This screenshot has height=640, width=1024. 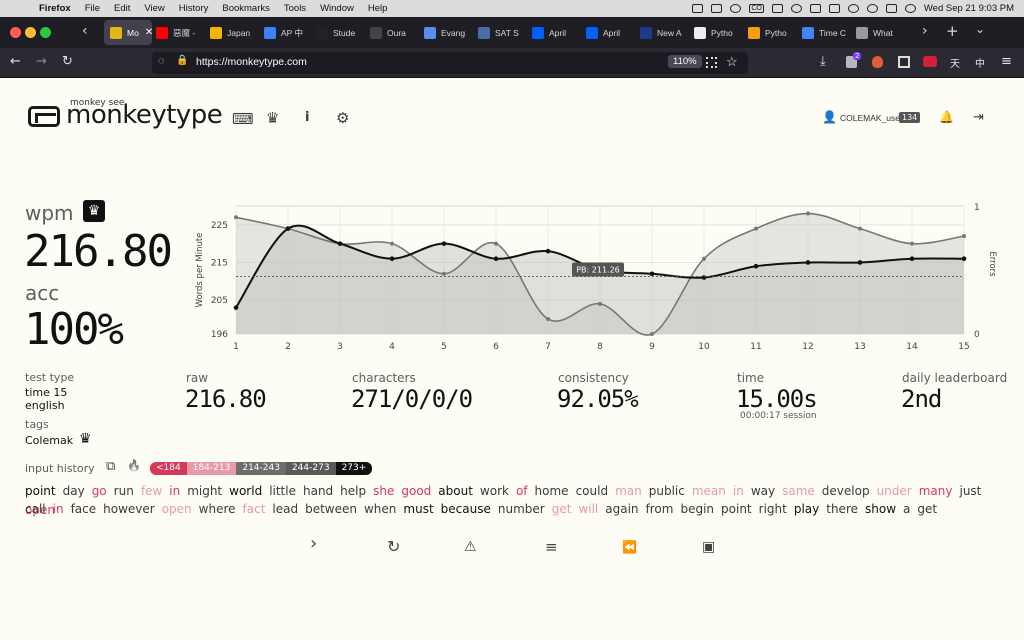 I want to click on brave-shield-icon, so click(x=877, y=62).